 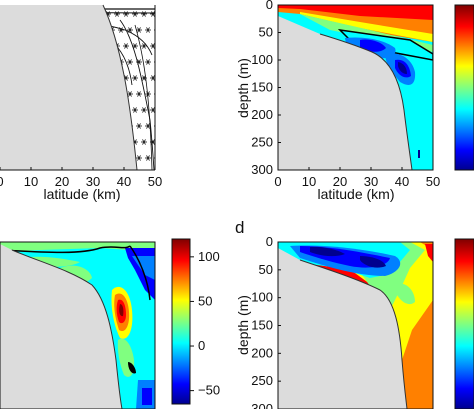 What do you see at coordinates (209, 256) in the screenshot?
I see `colorbar-tick-label: 100` at bounding box center [209, 256].